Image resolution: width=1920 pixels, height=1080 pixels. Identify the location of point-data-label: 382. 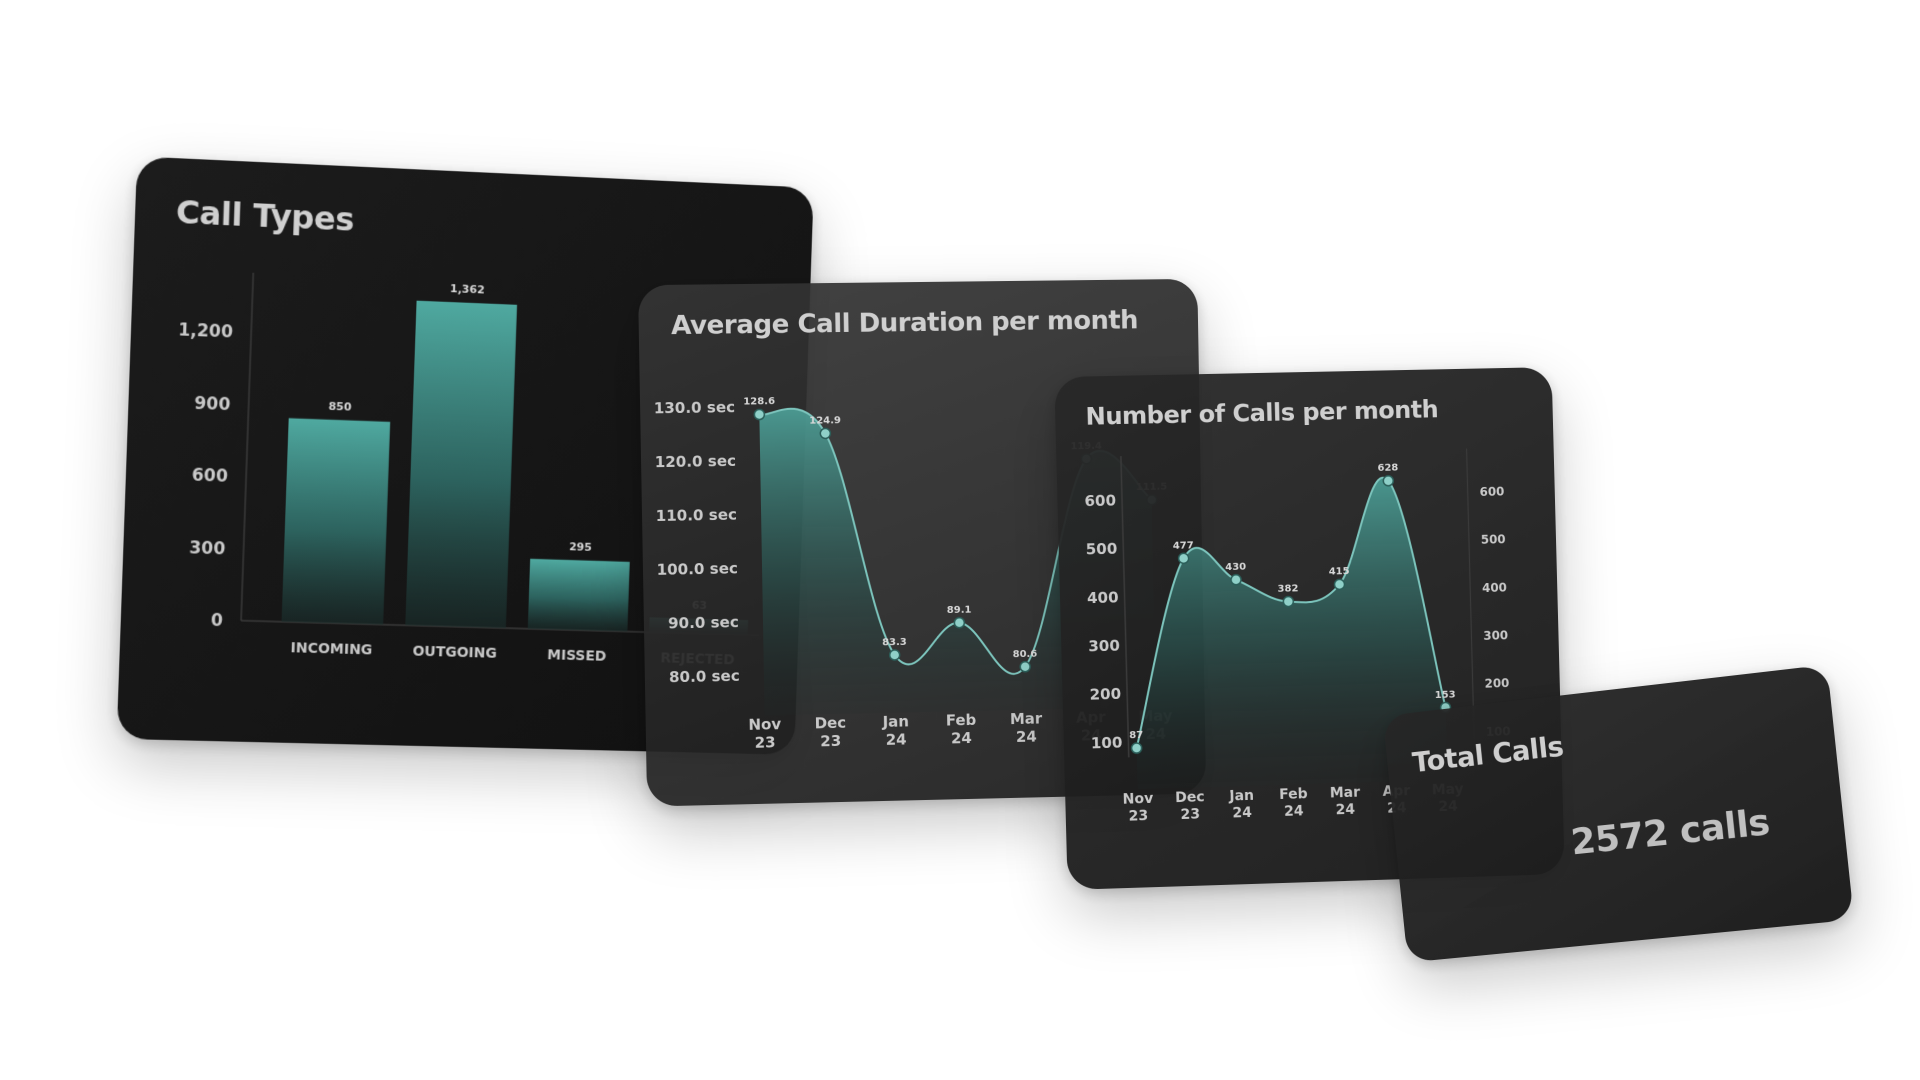
(1287, 589).